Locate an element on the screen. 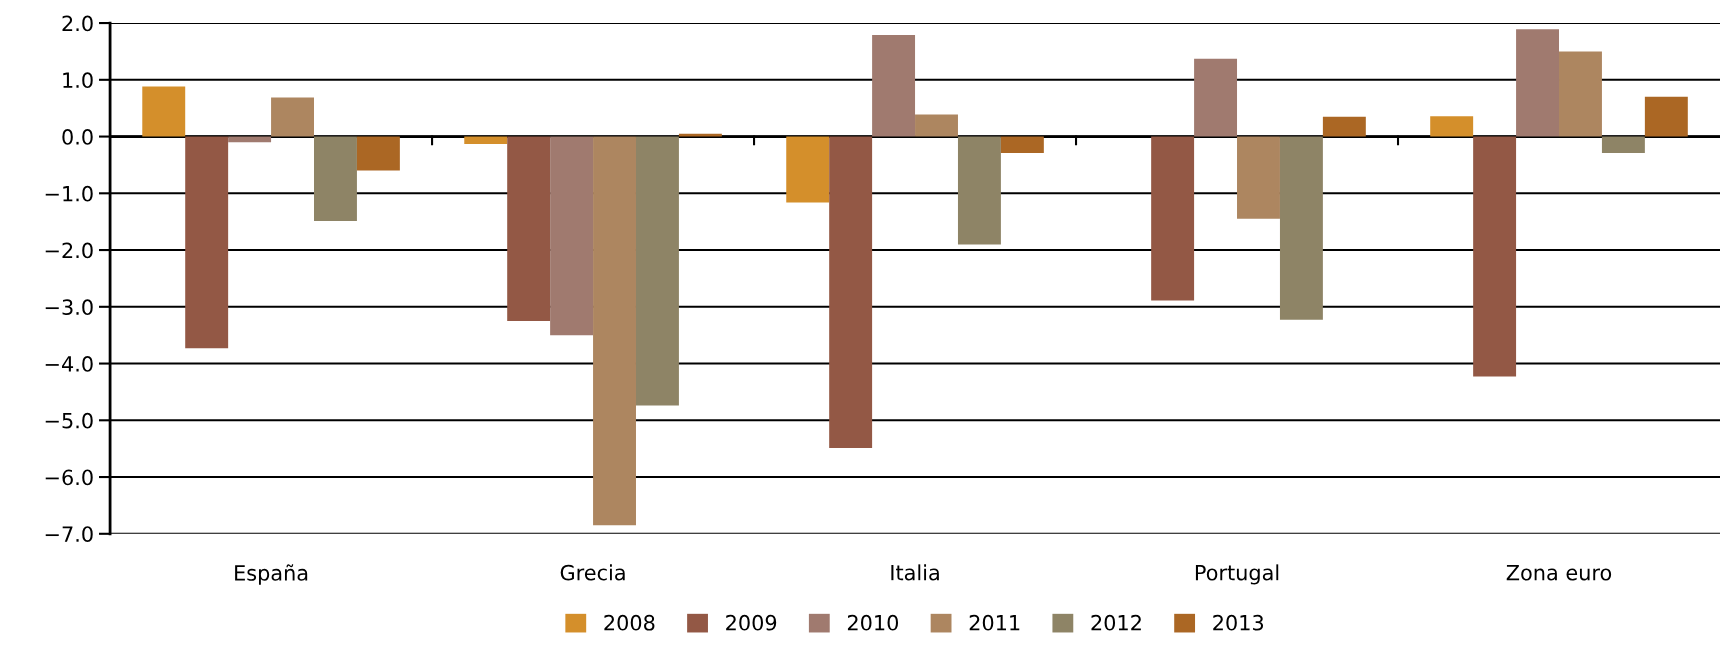  legend-label: 2010 is located at coordinates (873, 622).